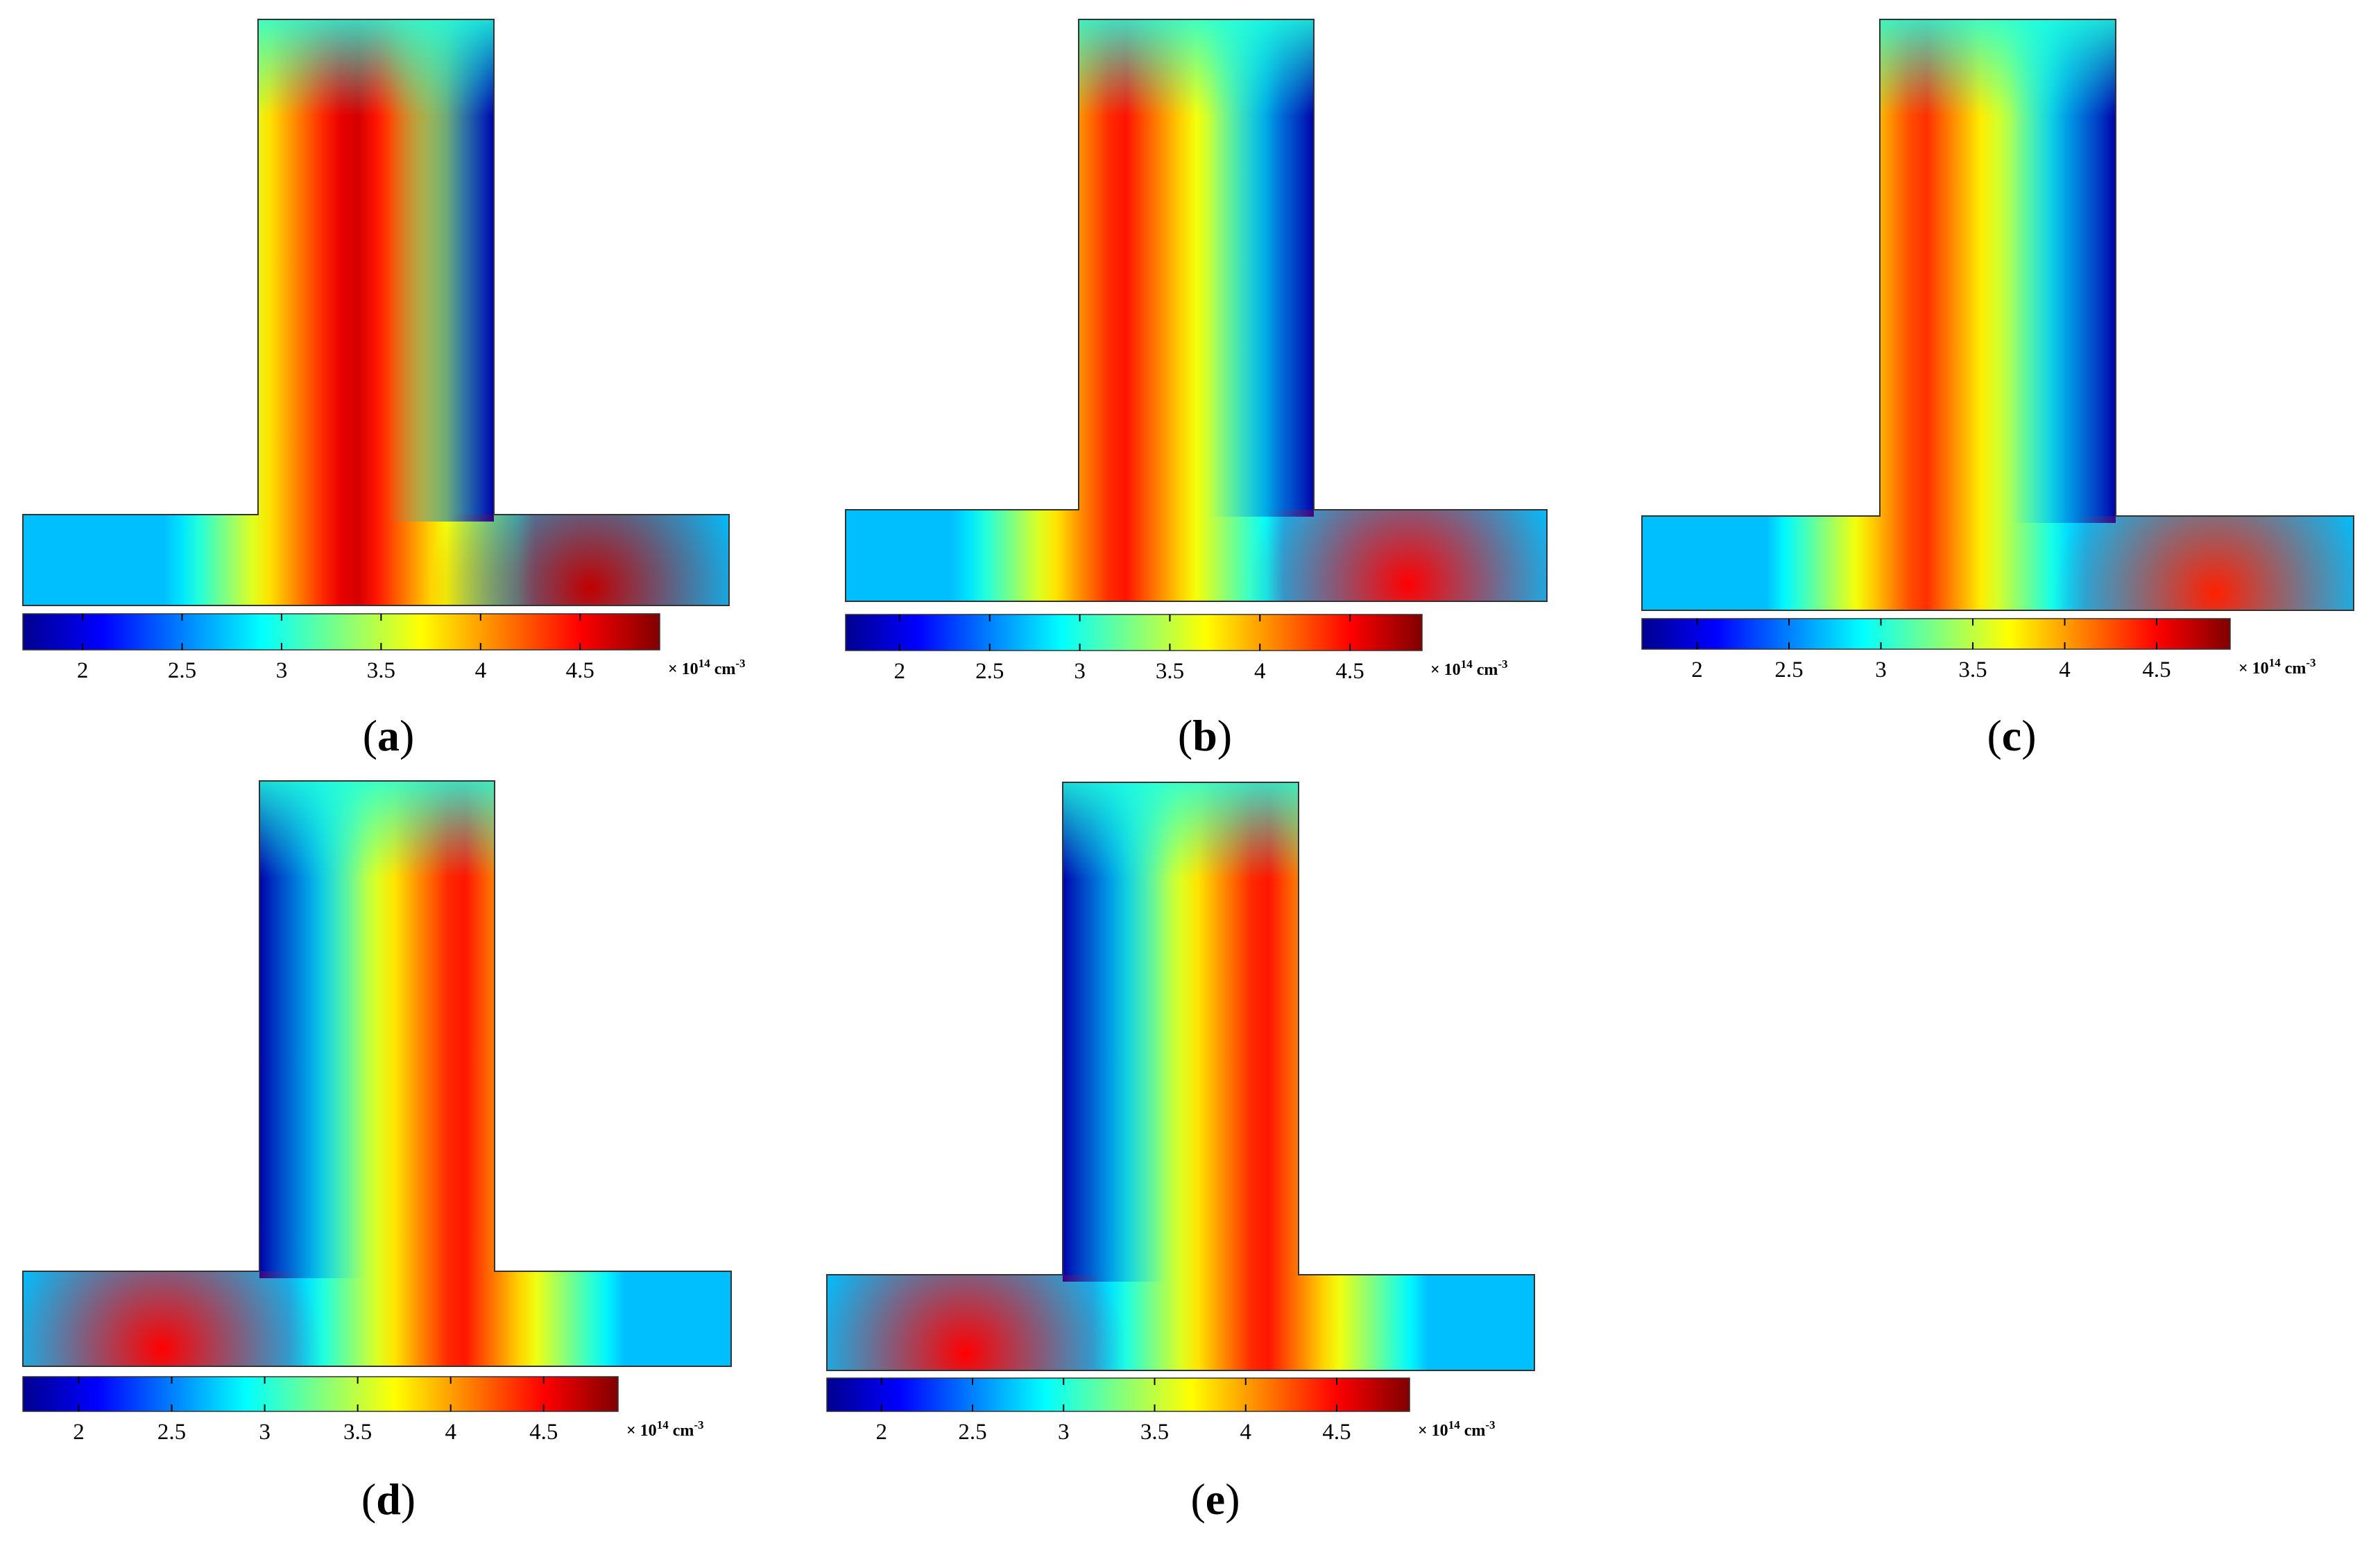 The height and width of the screenshot is (1548, 2380). I want to click on geometry-outline-a, so click(376, 312).